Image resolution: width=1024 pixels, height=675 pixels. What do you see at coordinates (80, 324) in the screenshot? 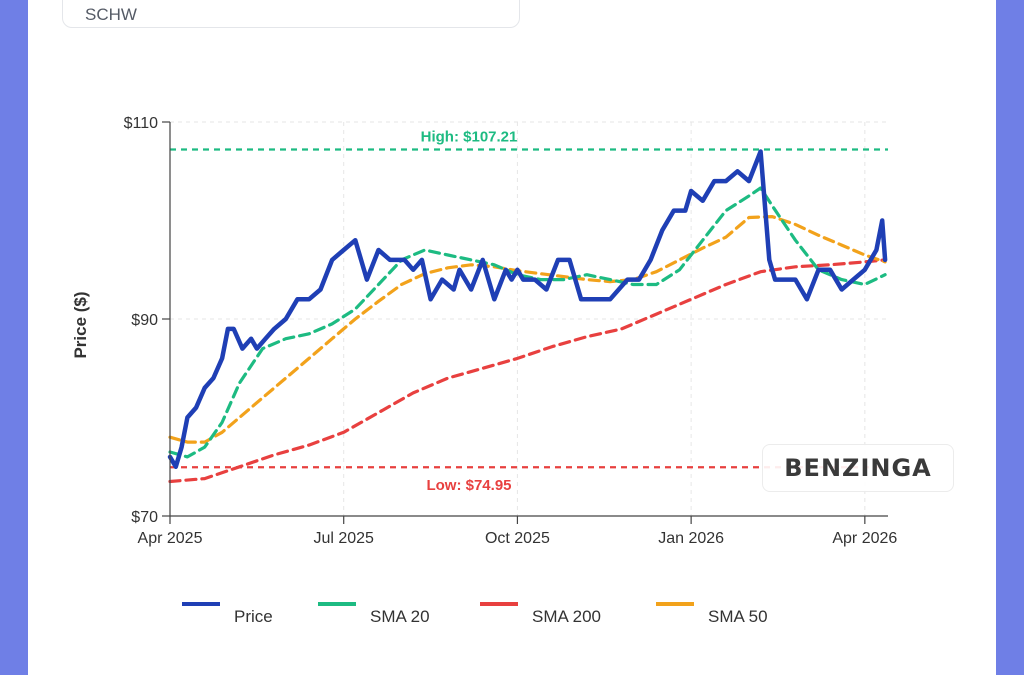
I see `y-axis-title: Price ($)` at bounding box center [80, 324].